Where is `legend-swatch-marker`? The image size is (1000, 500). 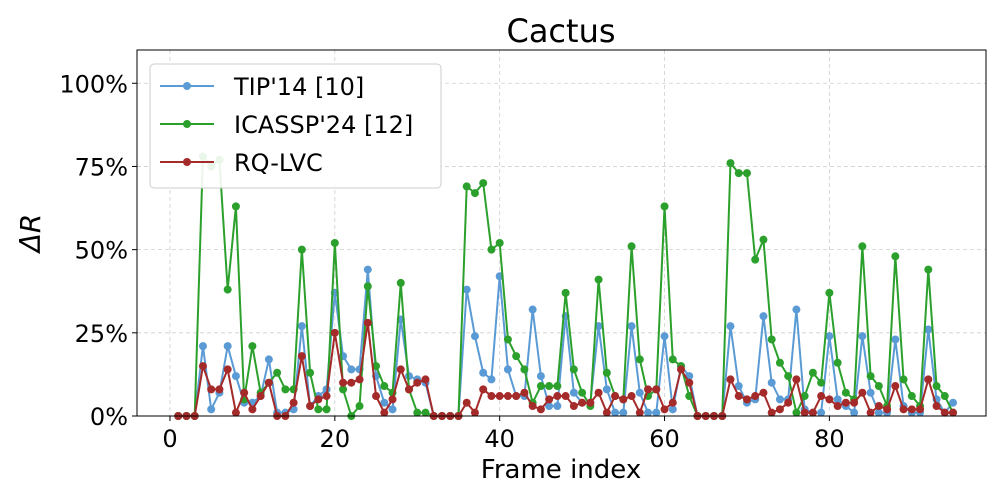
legend-swatch-marker is located at coordinates (187, 162).